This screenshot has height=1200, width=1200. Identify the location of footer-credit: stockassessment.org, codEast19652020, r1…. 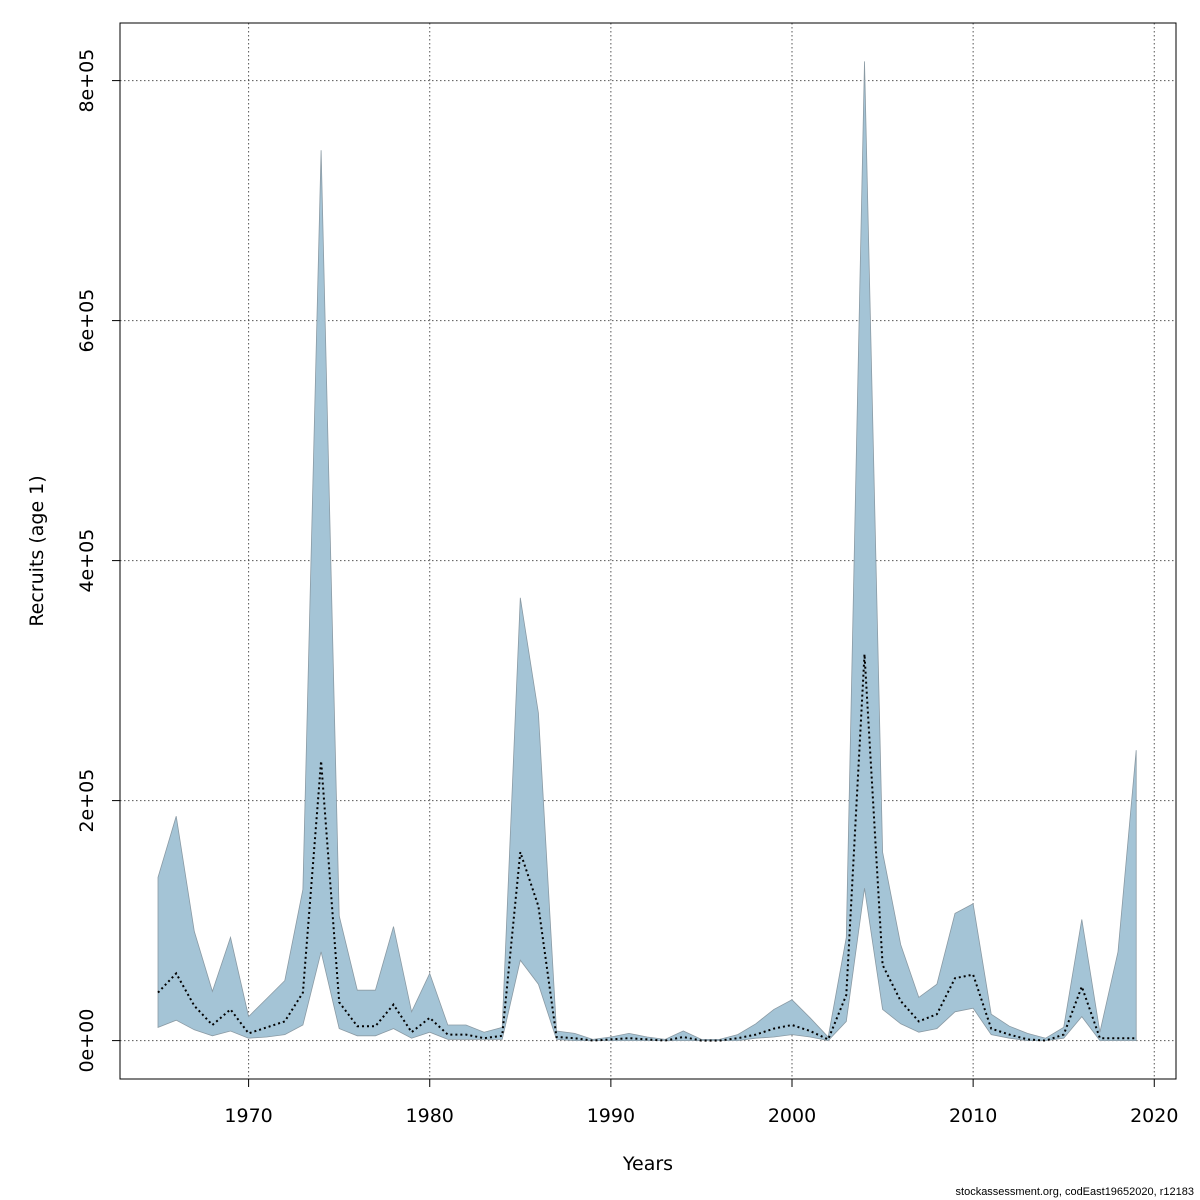
(1074, 1192).